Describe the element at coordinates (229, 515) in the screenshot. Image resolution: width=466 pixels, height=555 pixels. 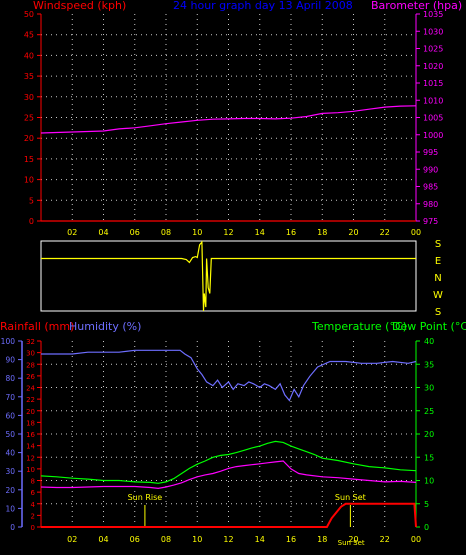
I see `series-rainfall` at that location.